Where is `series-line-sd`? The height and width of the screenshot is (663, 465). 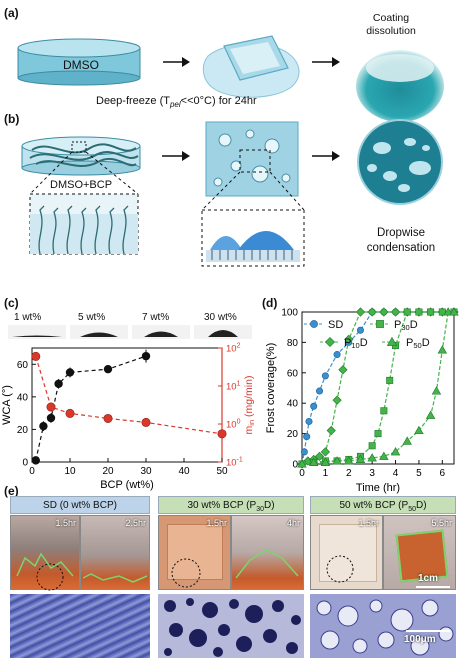 series-line-sd is located at coordinates (377, 388).